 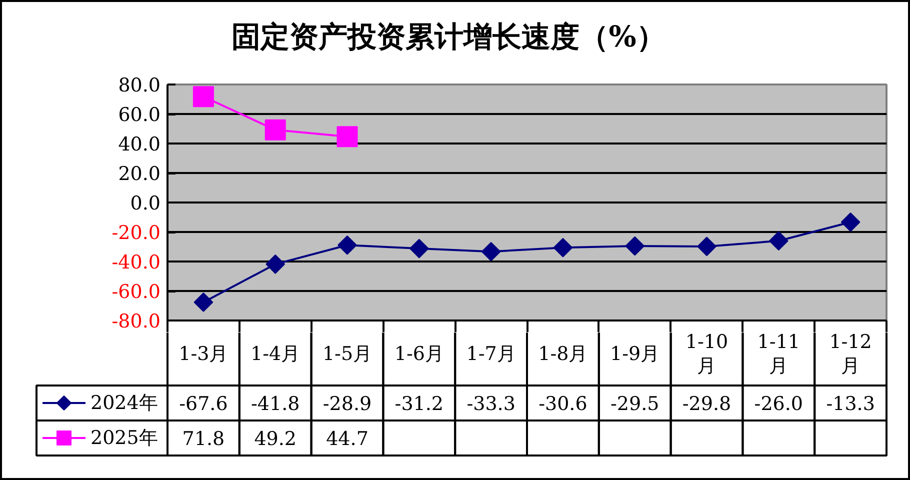 What do you see at coordinates (136, 233) in the screenshot?
I see `y-tick-label: -20.0` at bounding box center [136, 233].